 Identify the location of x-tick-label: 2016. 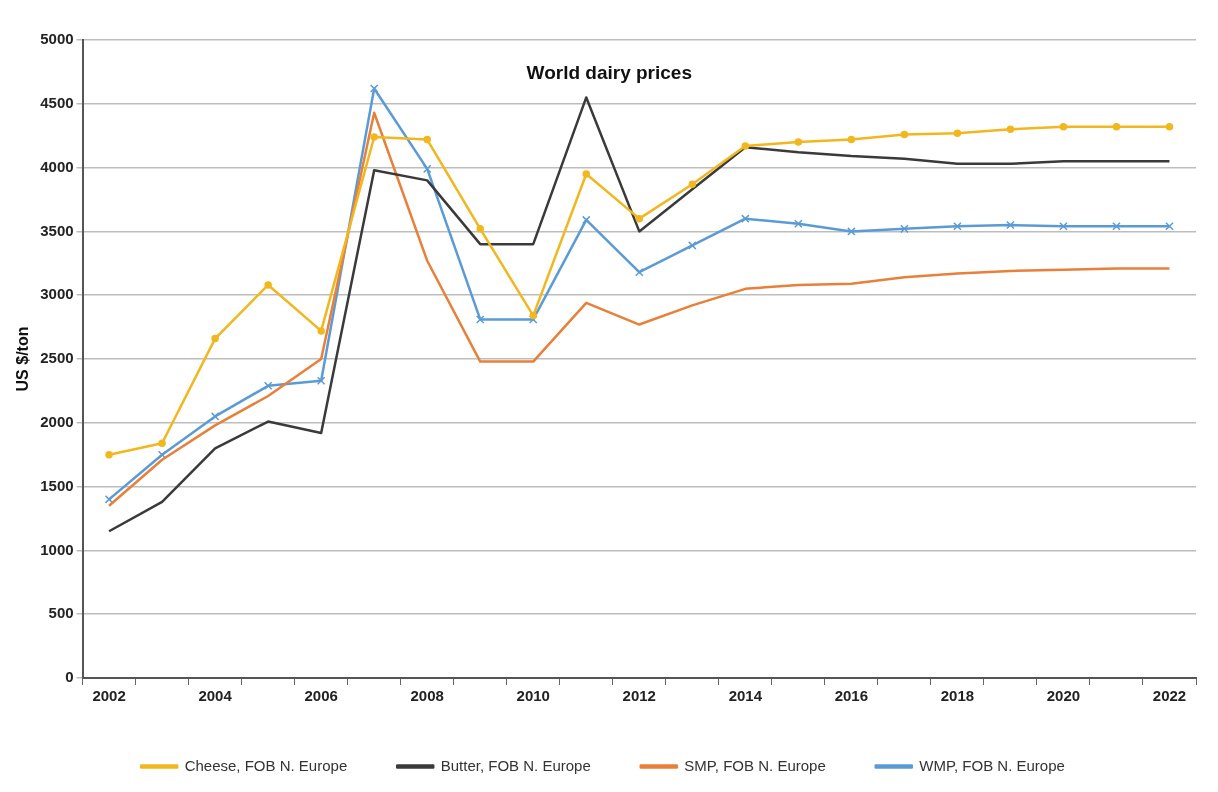
(851, 696).